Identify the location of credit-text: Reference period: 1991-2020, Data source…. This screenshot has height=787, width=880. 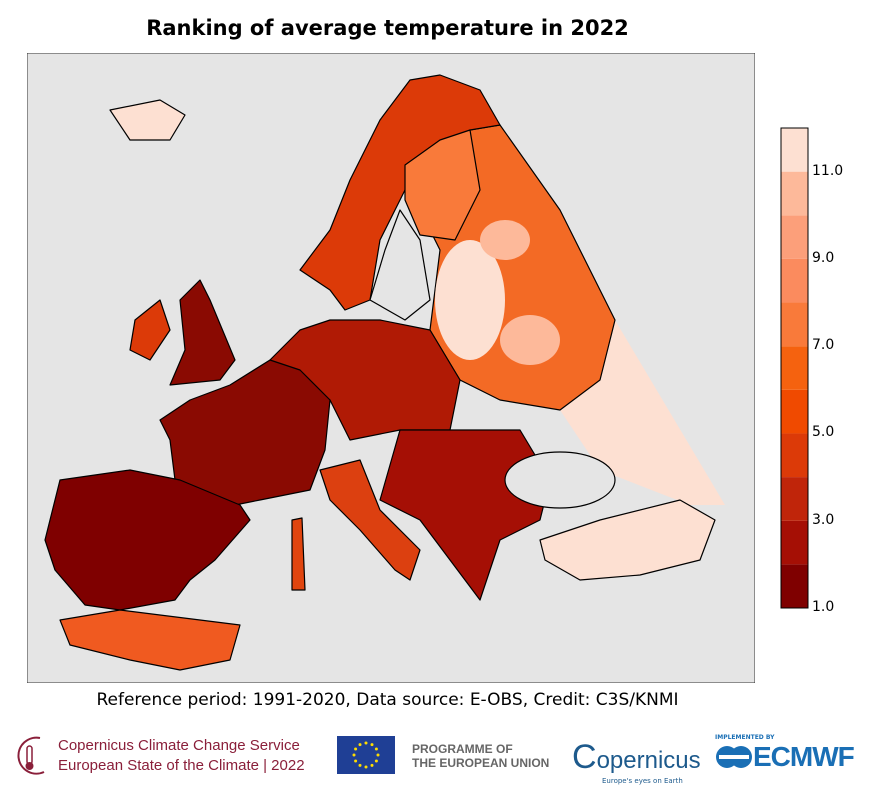
(387, 700).